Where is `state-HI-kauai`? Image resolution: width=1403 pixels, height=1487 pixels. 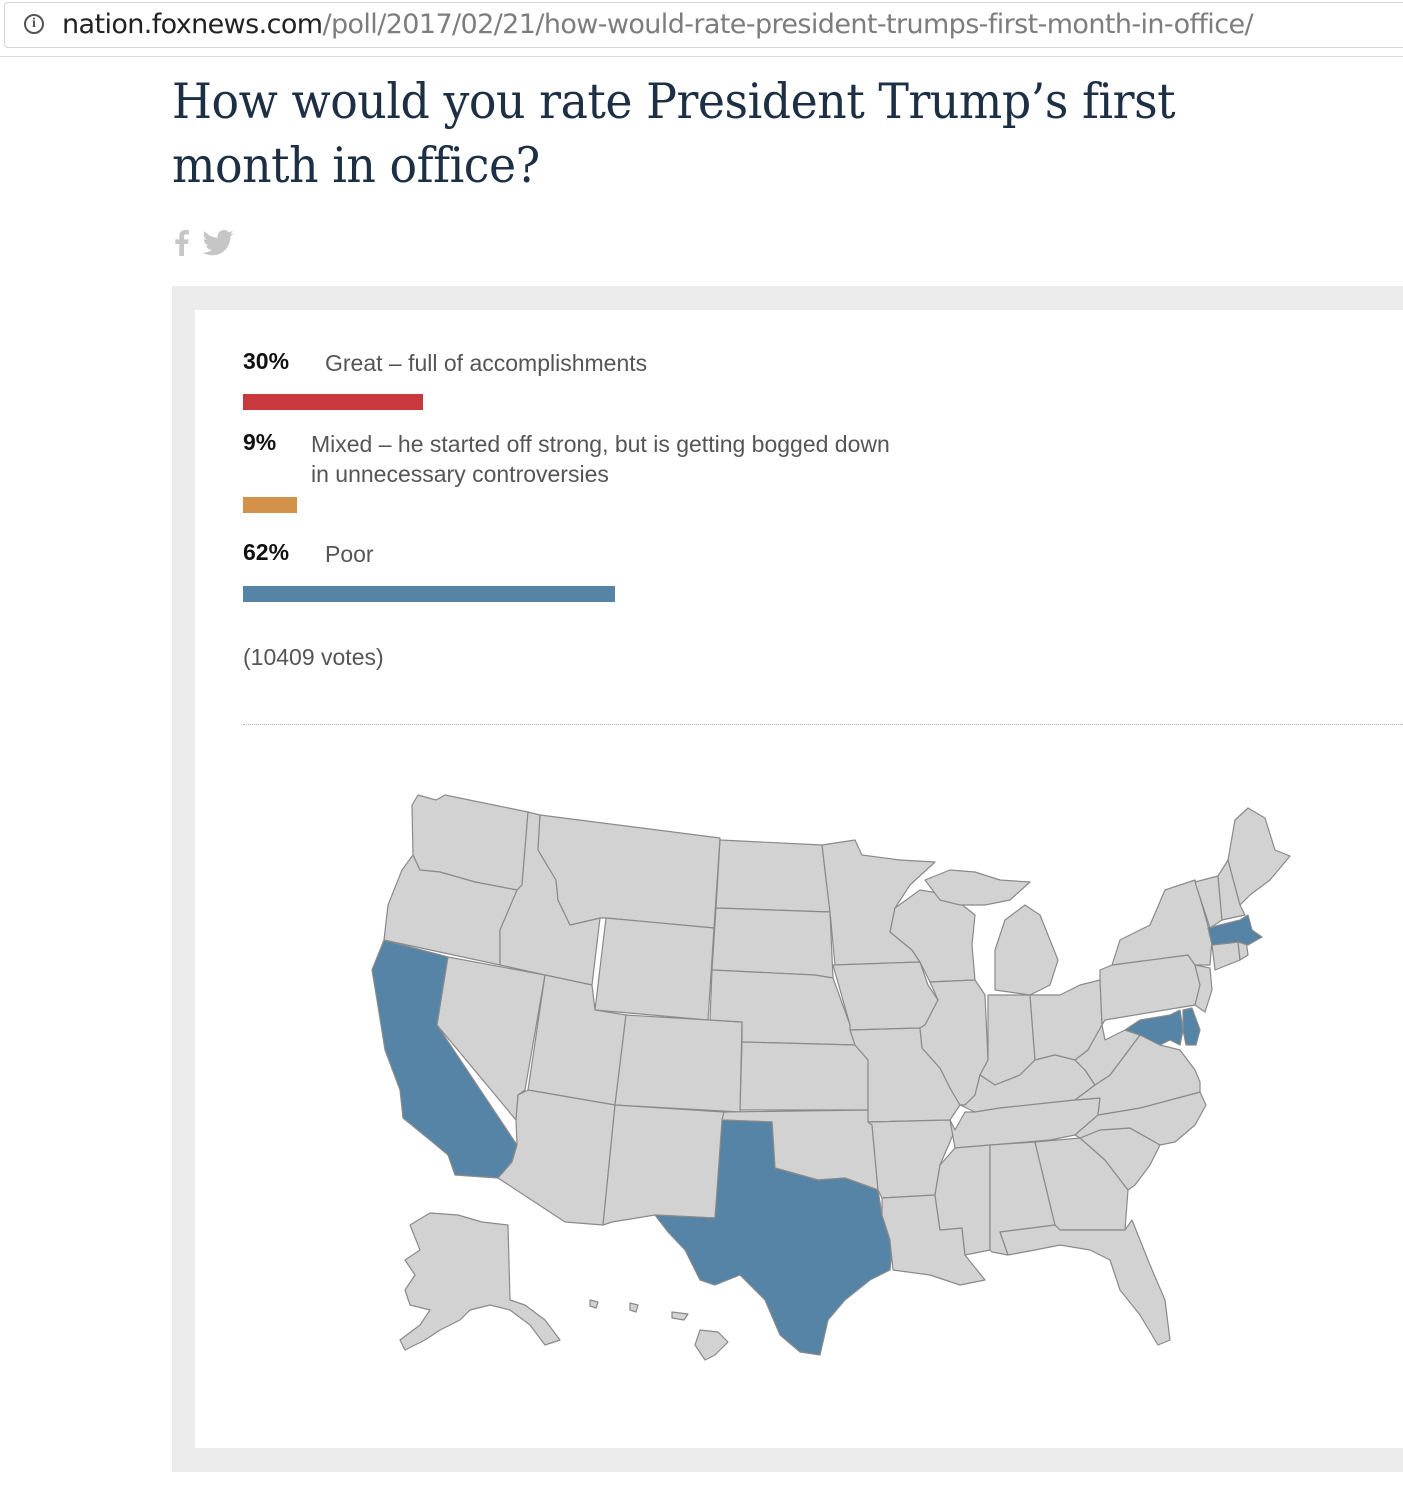
state-HI-kauai is located at coordinates (594, 1304).